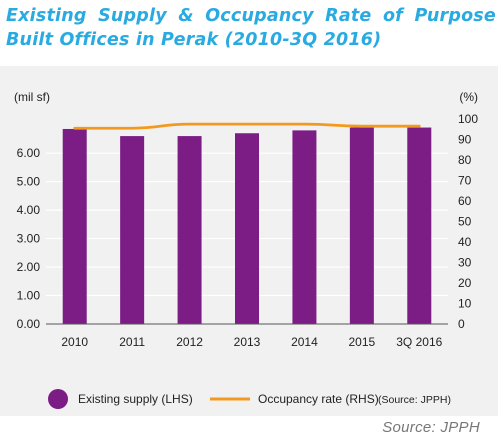 This screenshot has height=448, width=498. I want to click on x-tick-label: 2012, so click(189, 342).